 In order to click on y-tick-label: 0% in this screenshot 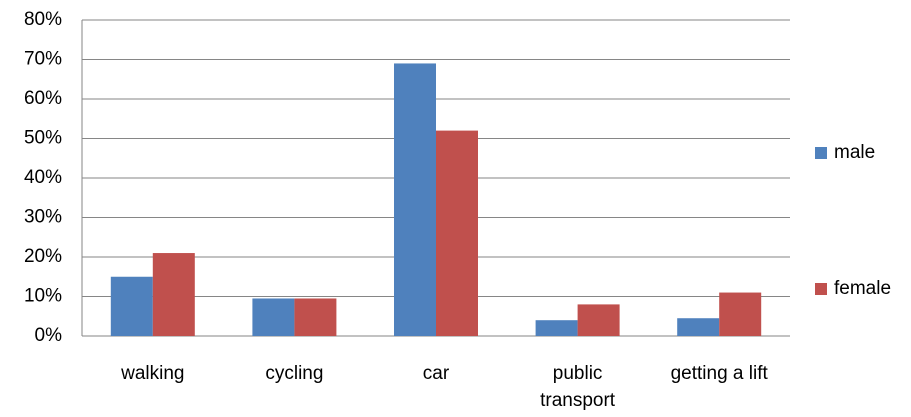, I will do `click(49, 335)`.